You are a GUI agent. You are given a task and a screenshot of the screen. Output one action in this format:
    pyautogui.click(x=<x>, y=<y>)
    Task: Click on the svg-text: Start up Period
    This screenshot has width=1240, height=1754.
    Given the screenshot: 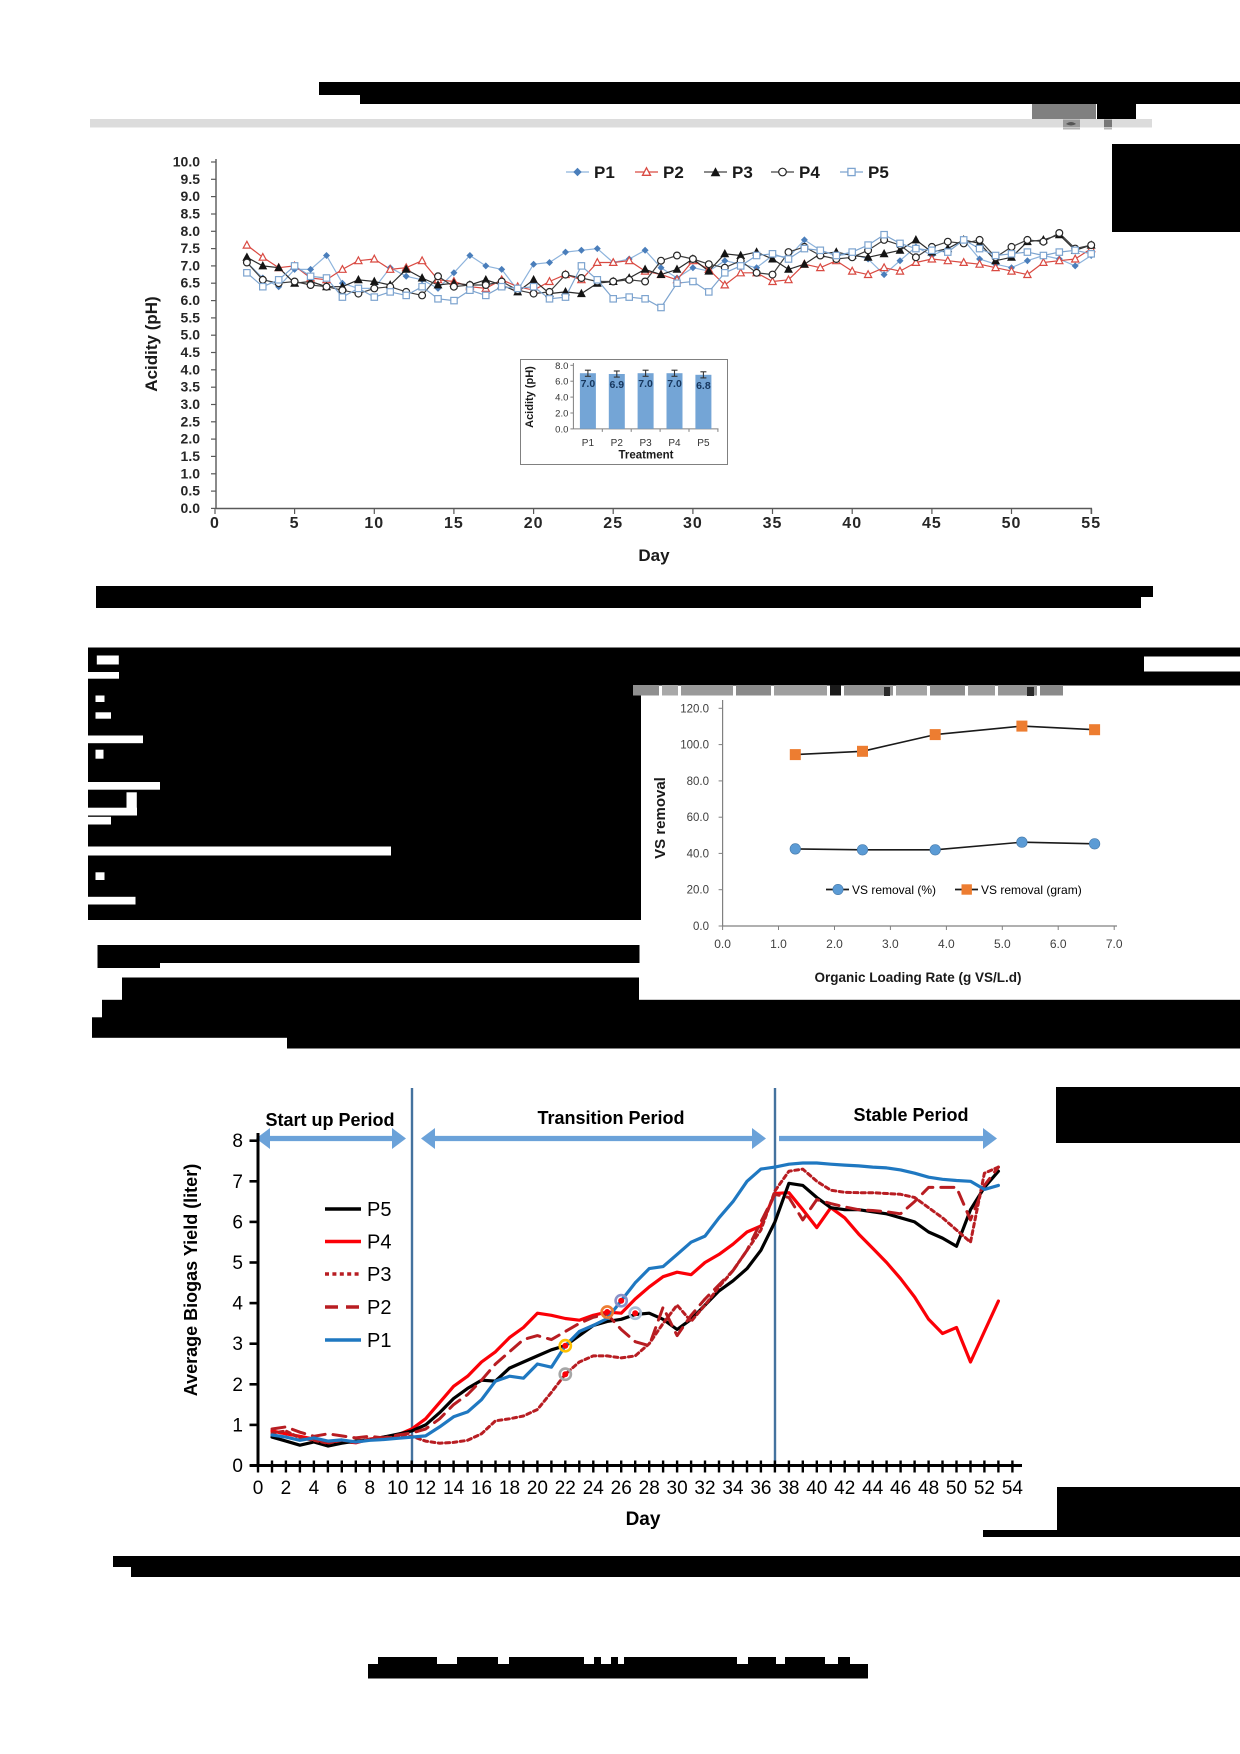 What is the action you would take?
    pyautogui.click(x=329, y=1120)
    